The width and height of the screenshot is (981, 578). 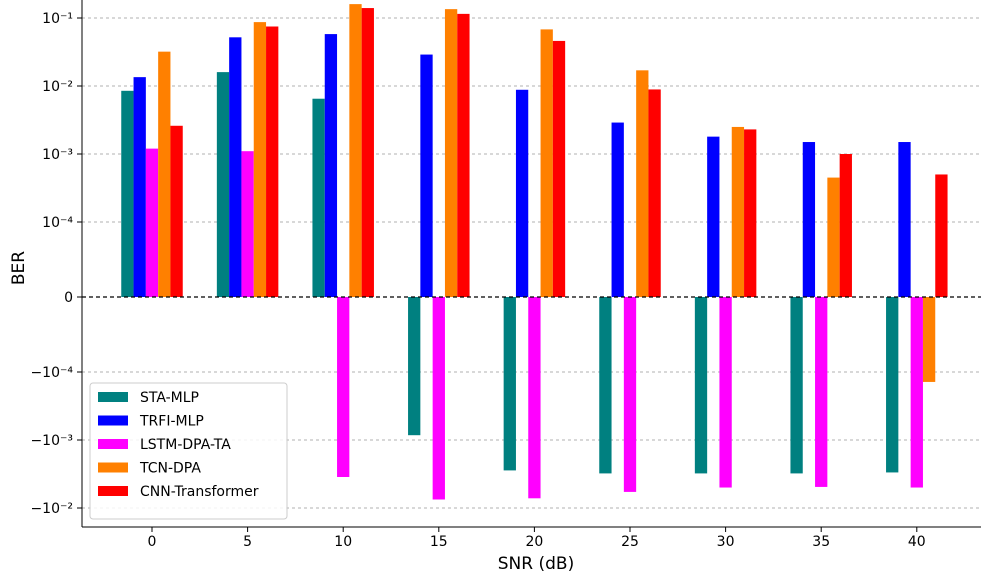 What do you see at coordinates (51, 509) in the screenshot?
I see `y-tick-label: −10⁻²` at bounding box center [51, 509].